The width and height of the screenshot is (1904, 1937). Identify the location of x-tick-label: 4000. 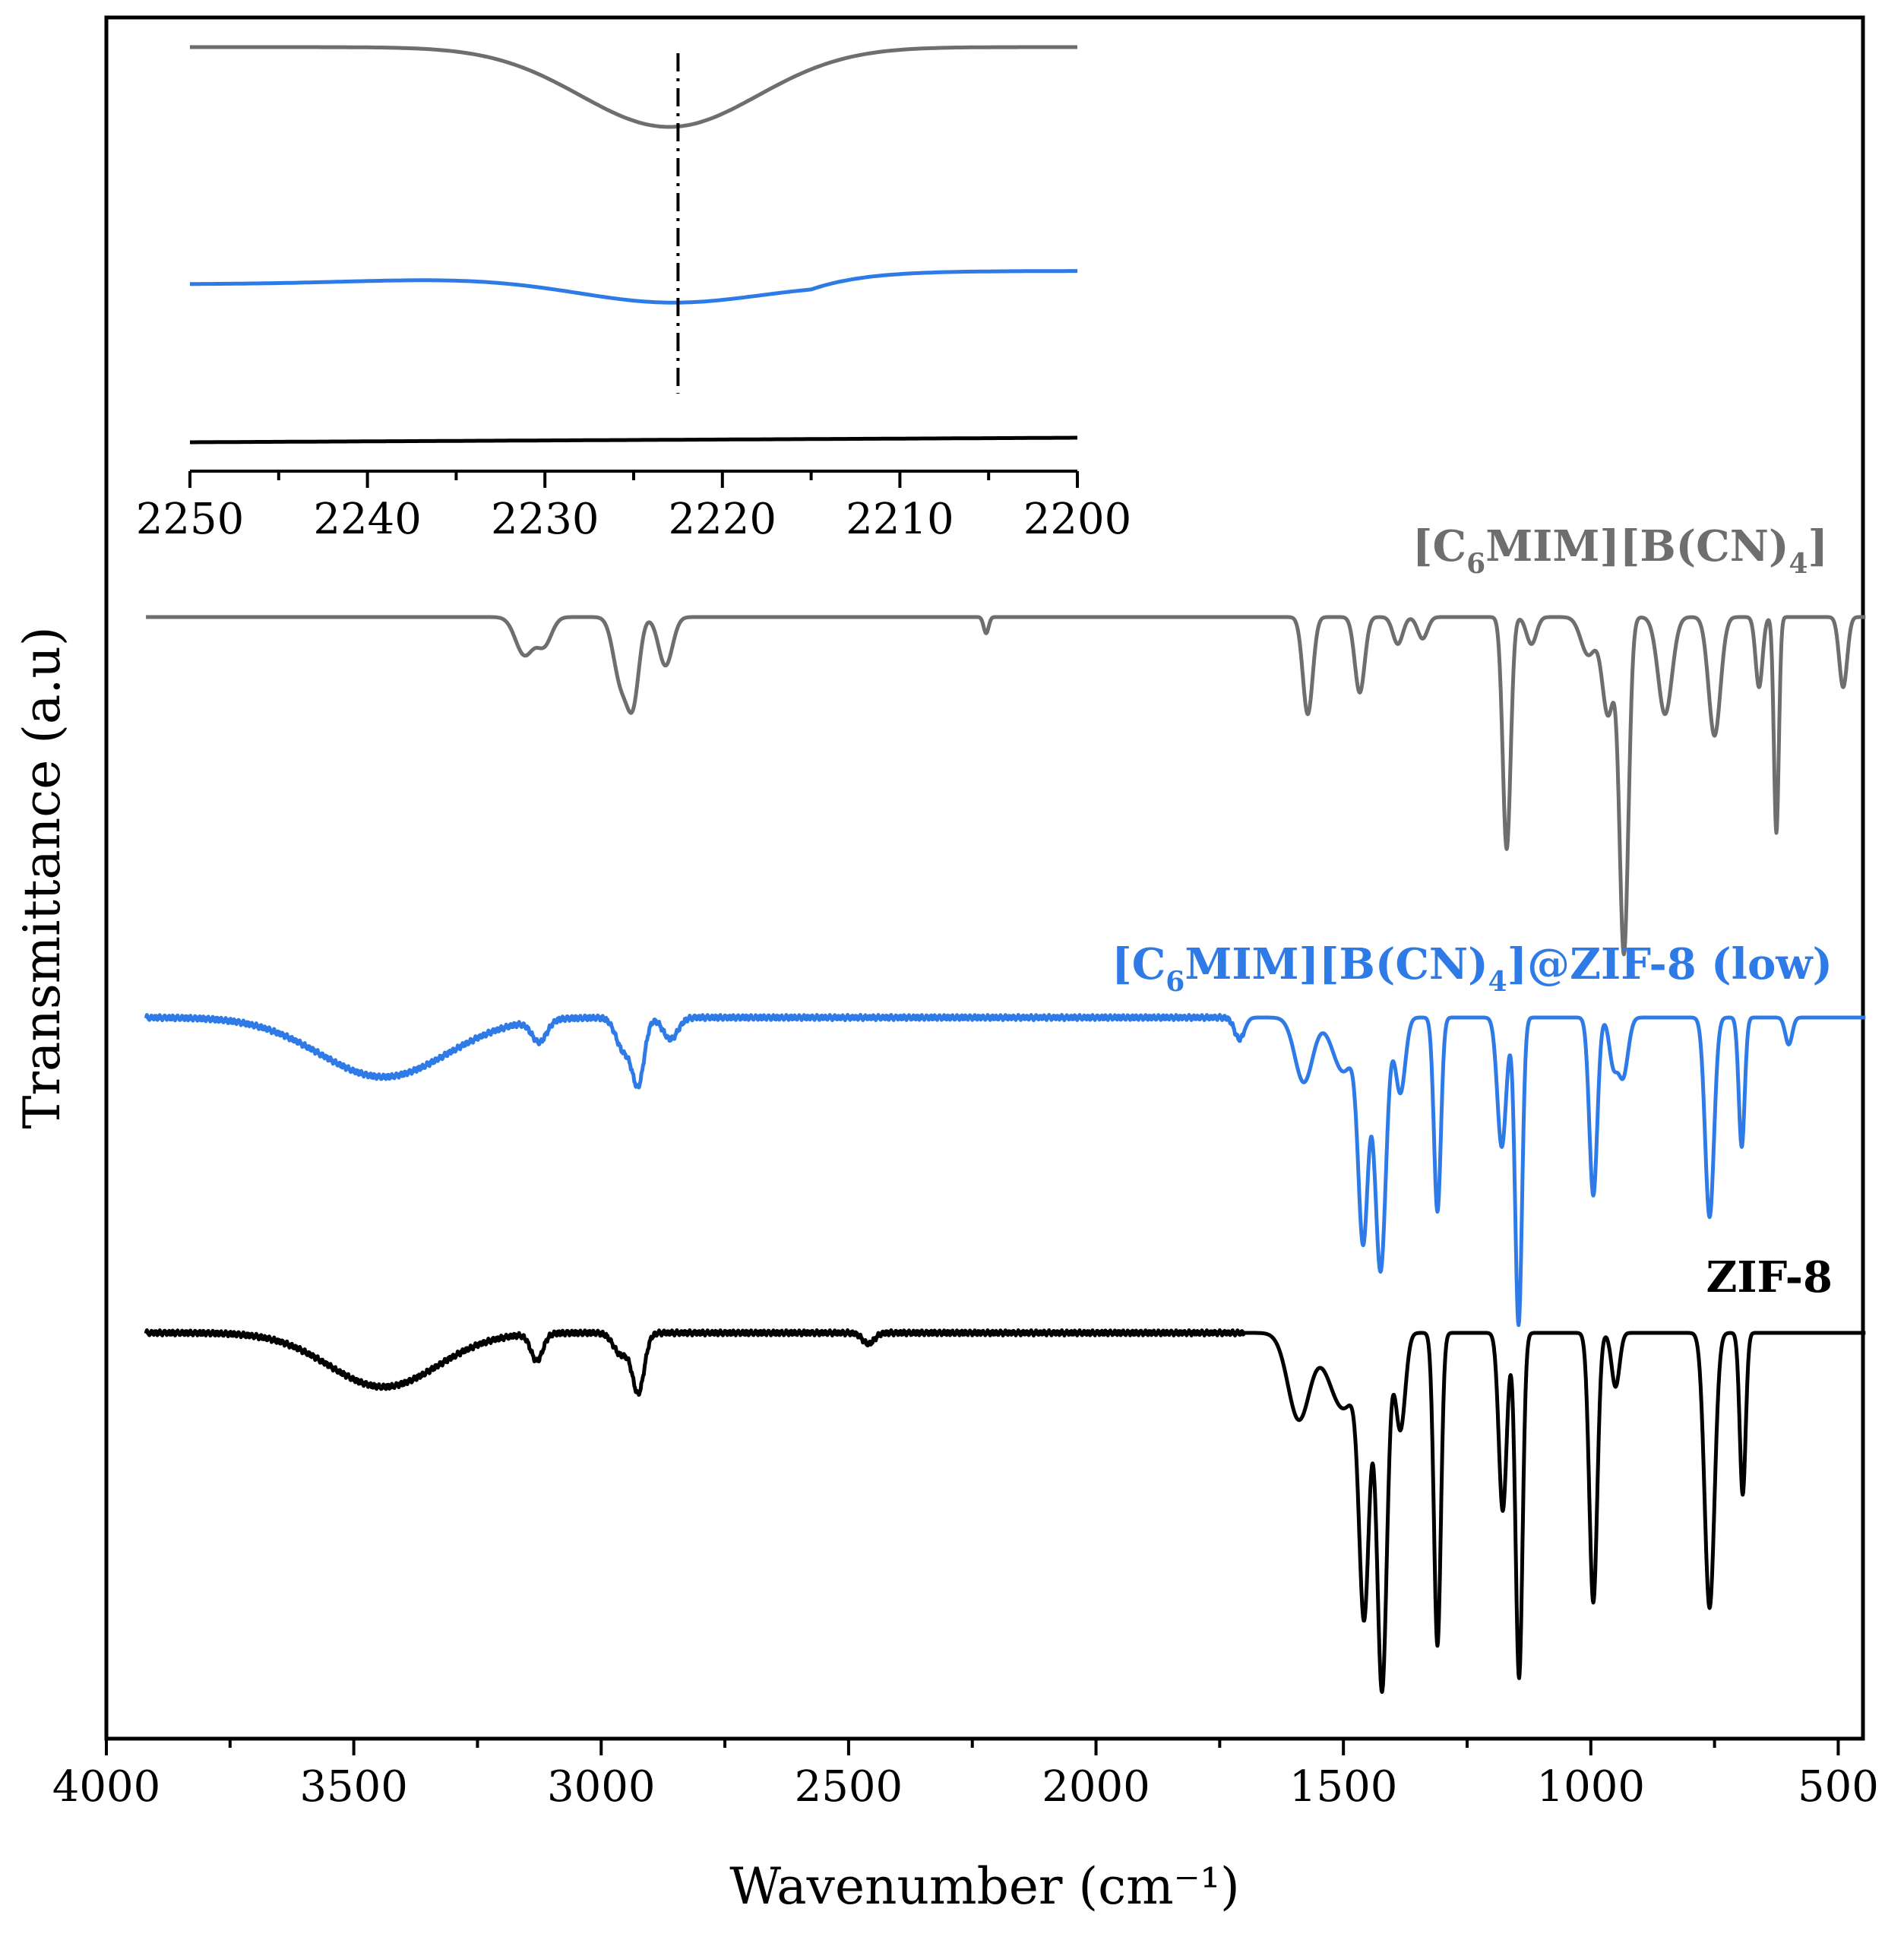
(106, 1787).